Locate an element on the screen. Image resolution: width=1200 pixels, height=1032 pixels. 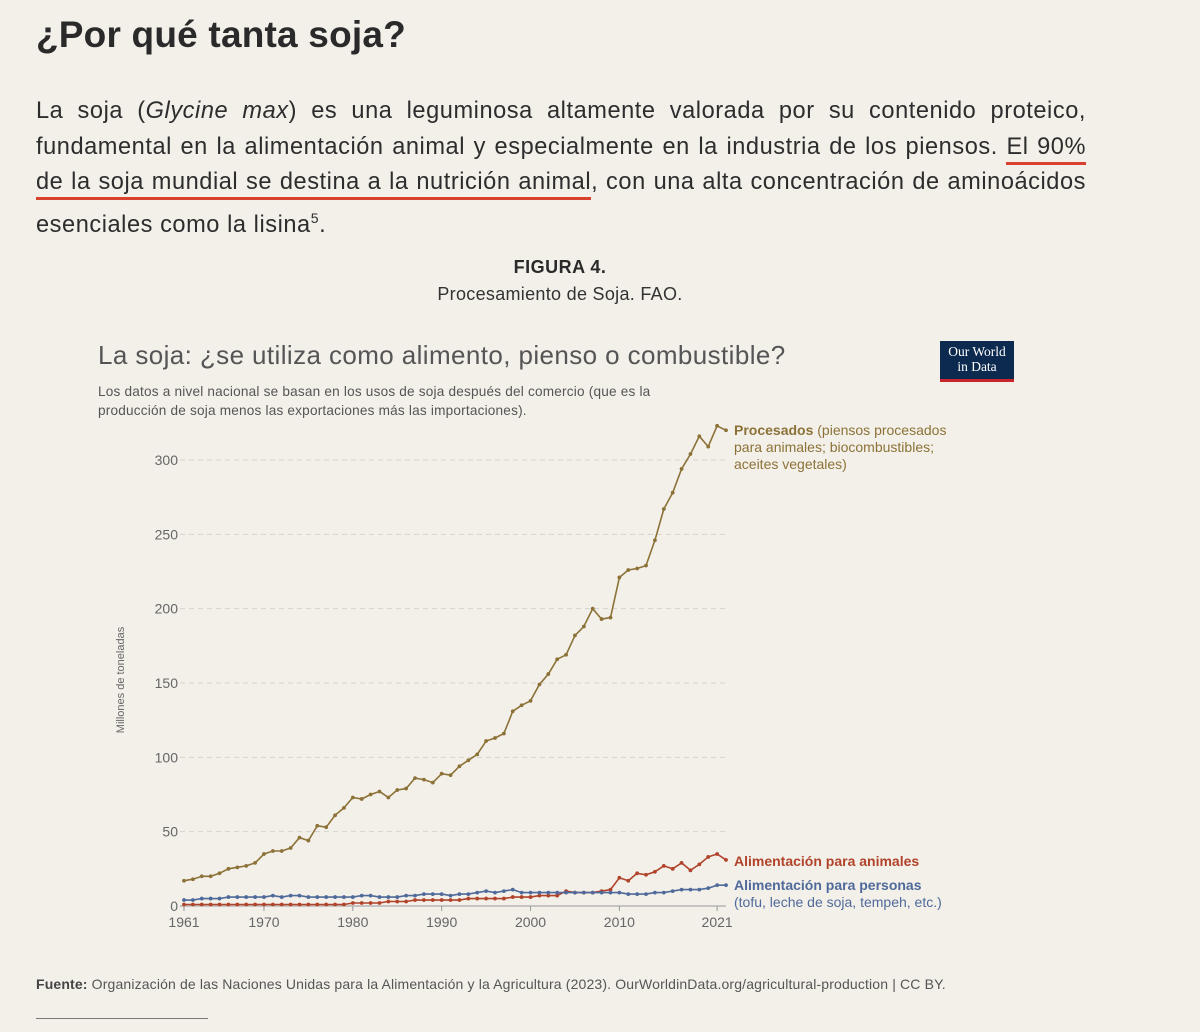
x-tick-label: 1990 is located at coordinates (441, 922).